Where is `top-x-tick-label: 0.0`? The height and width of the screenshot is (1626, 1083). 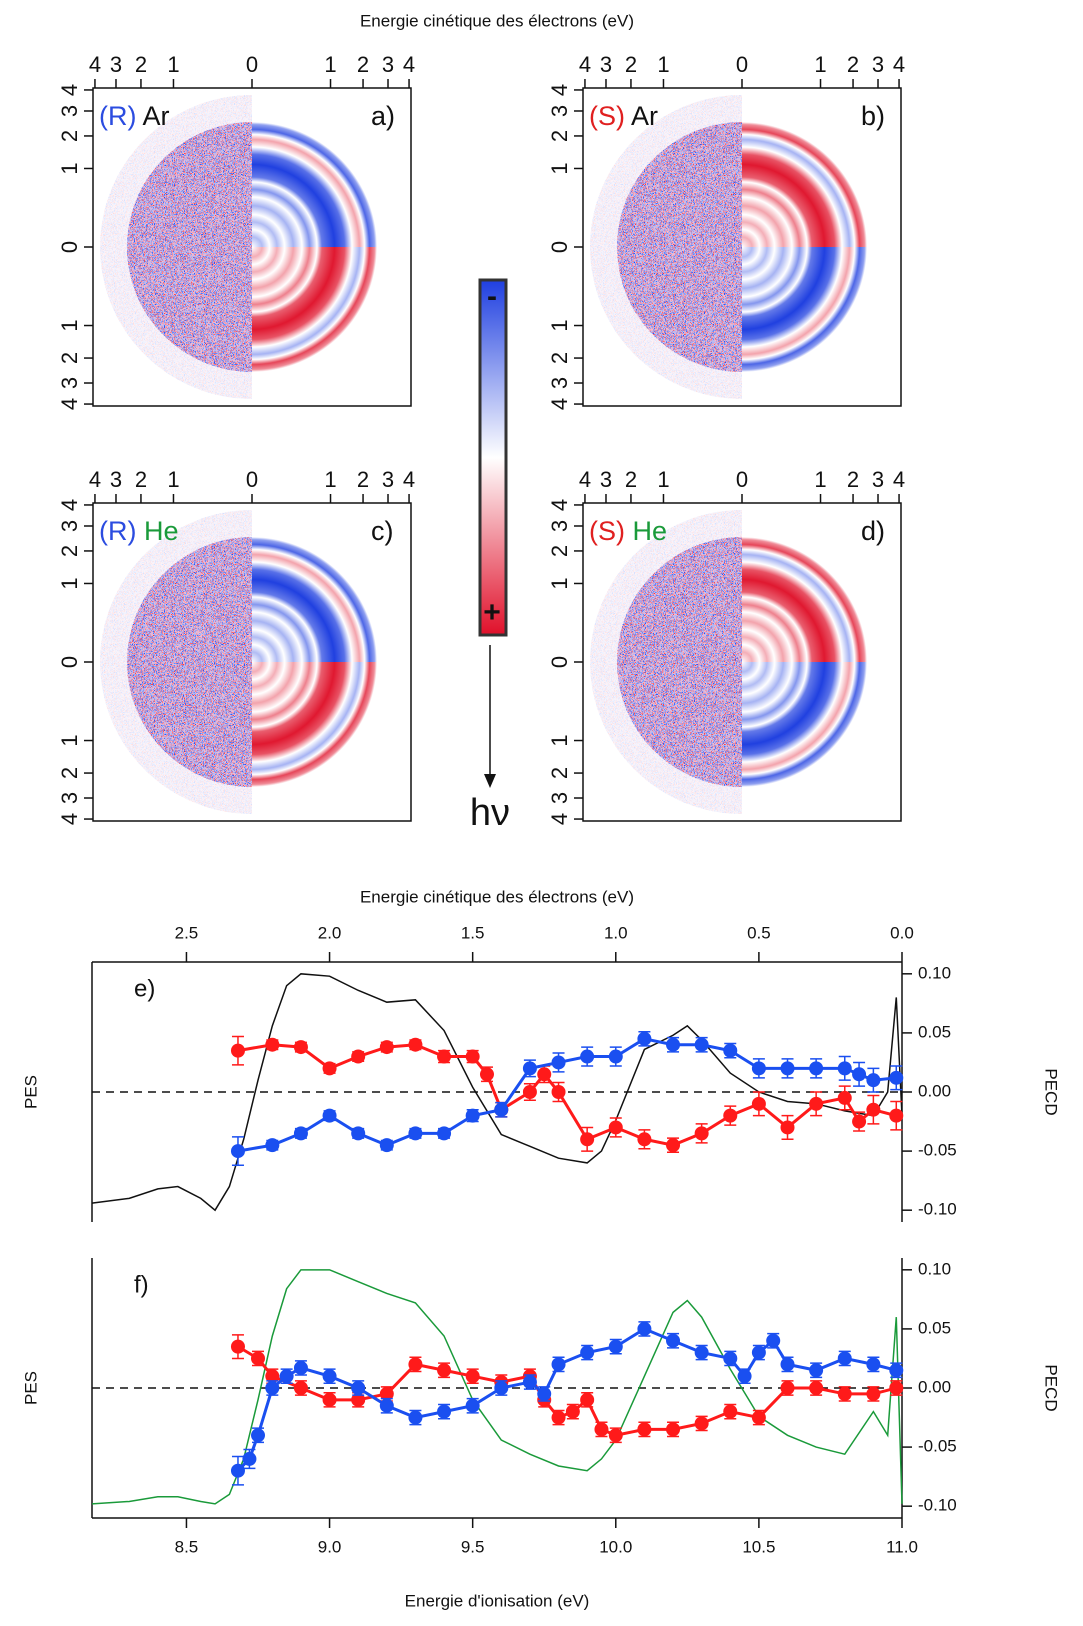 top-x-tick-label: 0.0 is located at coordinates (902, 932).